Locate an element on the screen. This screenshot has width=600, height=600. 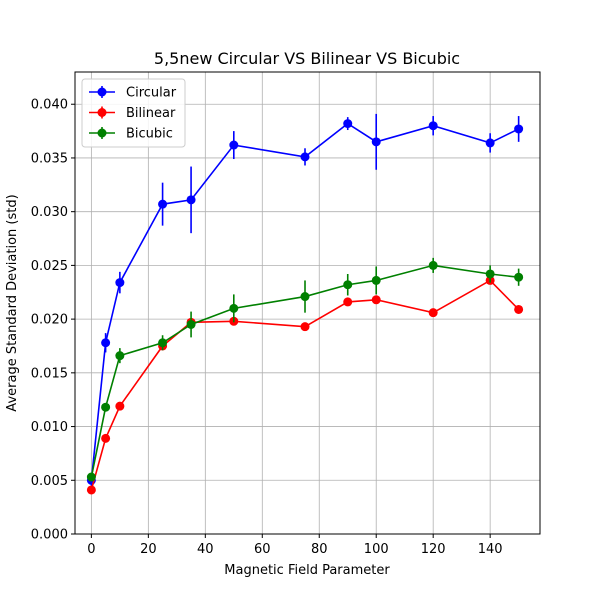
legend-label: Bilinear is located at coordinates (151, 113).